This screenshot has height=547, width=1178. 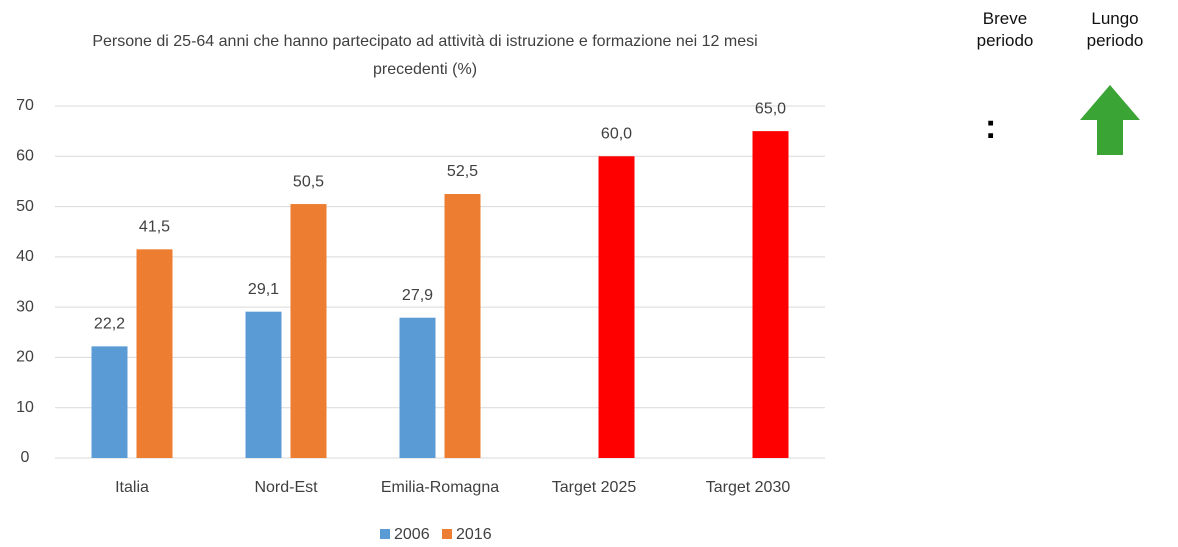 I want to click on value-label: 60,0, so click(x=616, y=134).